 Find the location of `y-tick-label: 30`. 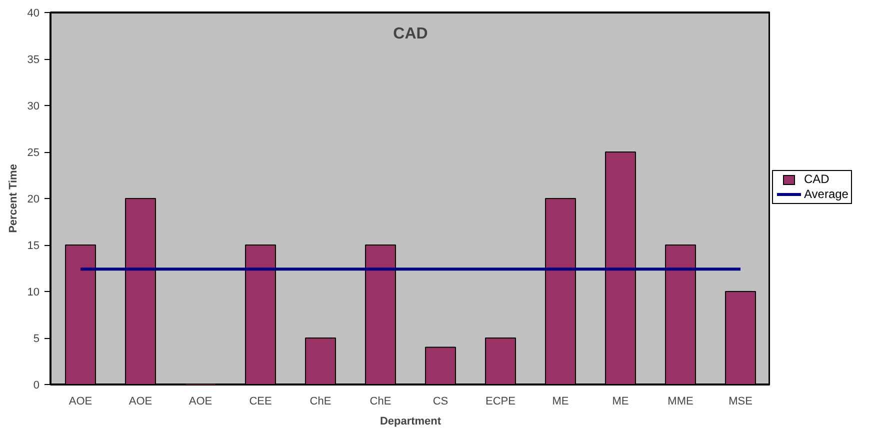

y-tick-label: 30 is located at coordinates (33, 106).